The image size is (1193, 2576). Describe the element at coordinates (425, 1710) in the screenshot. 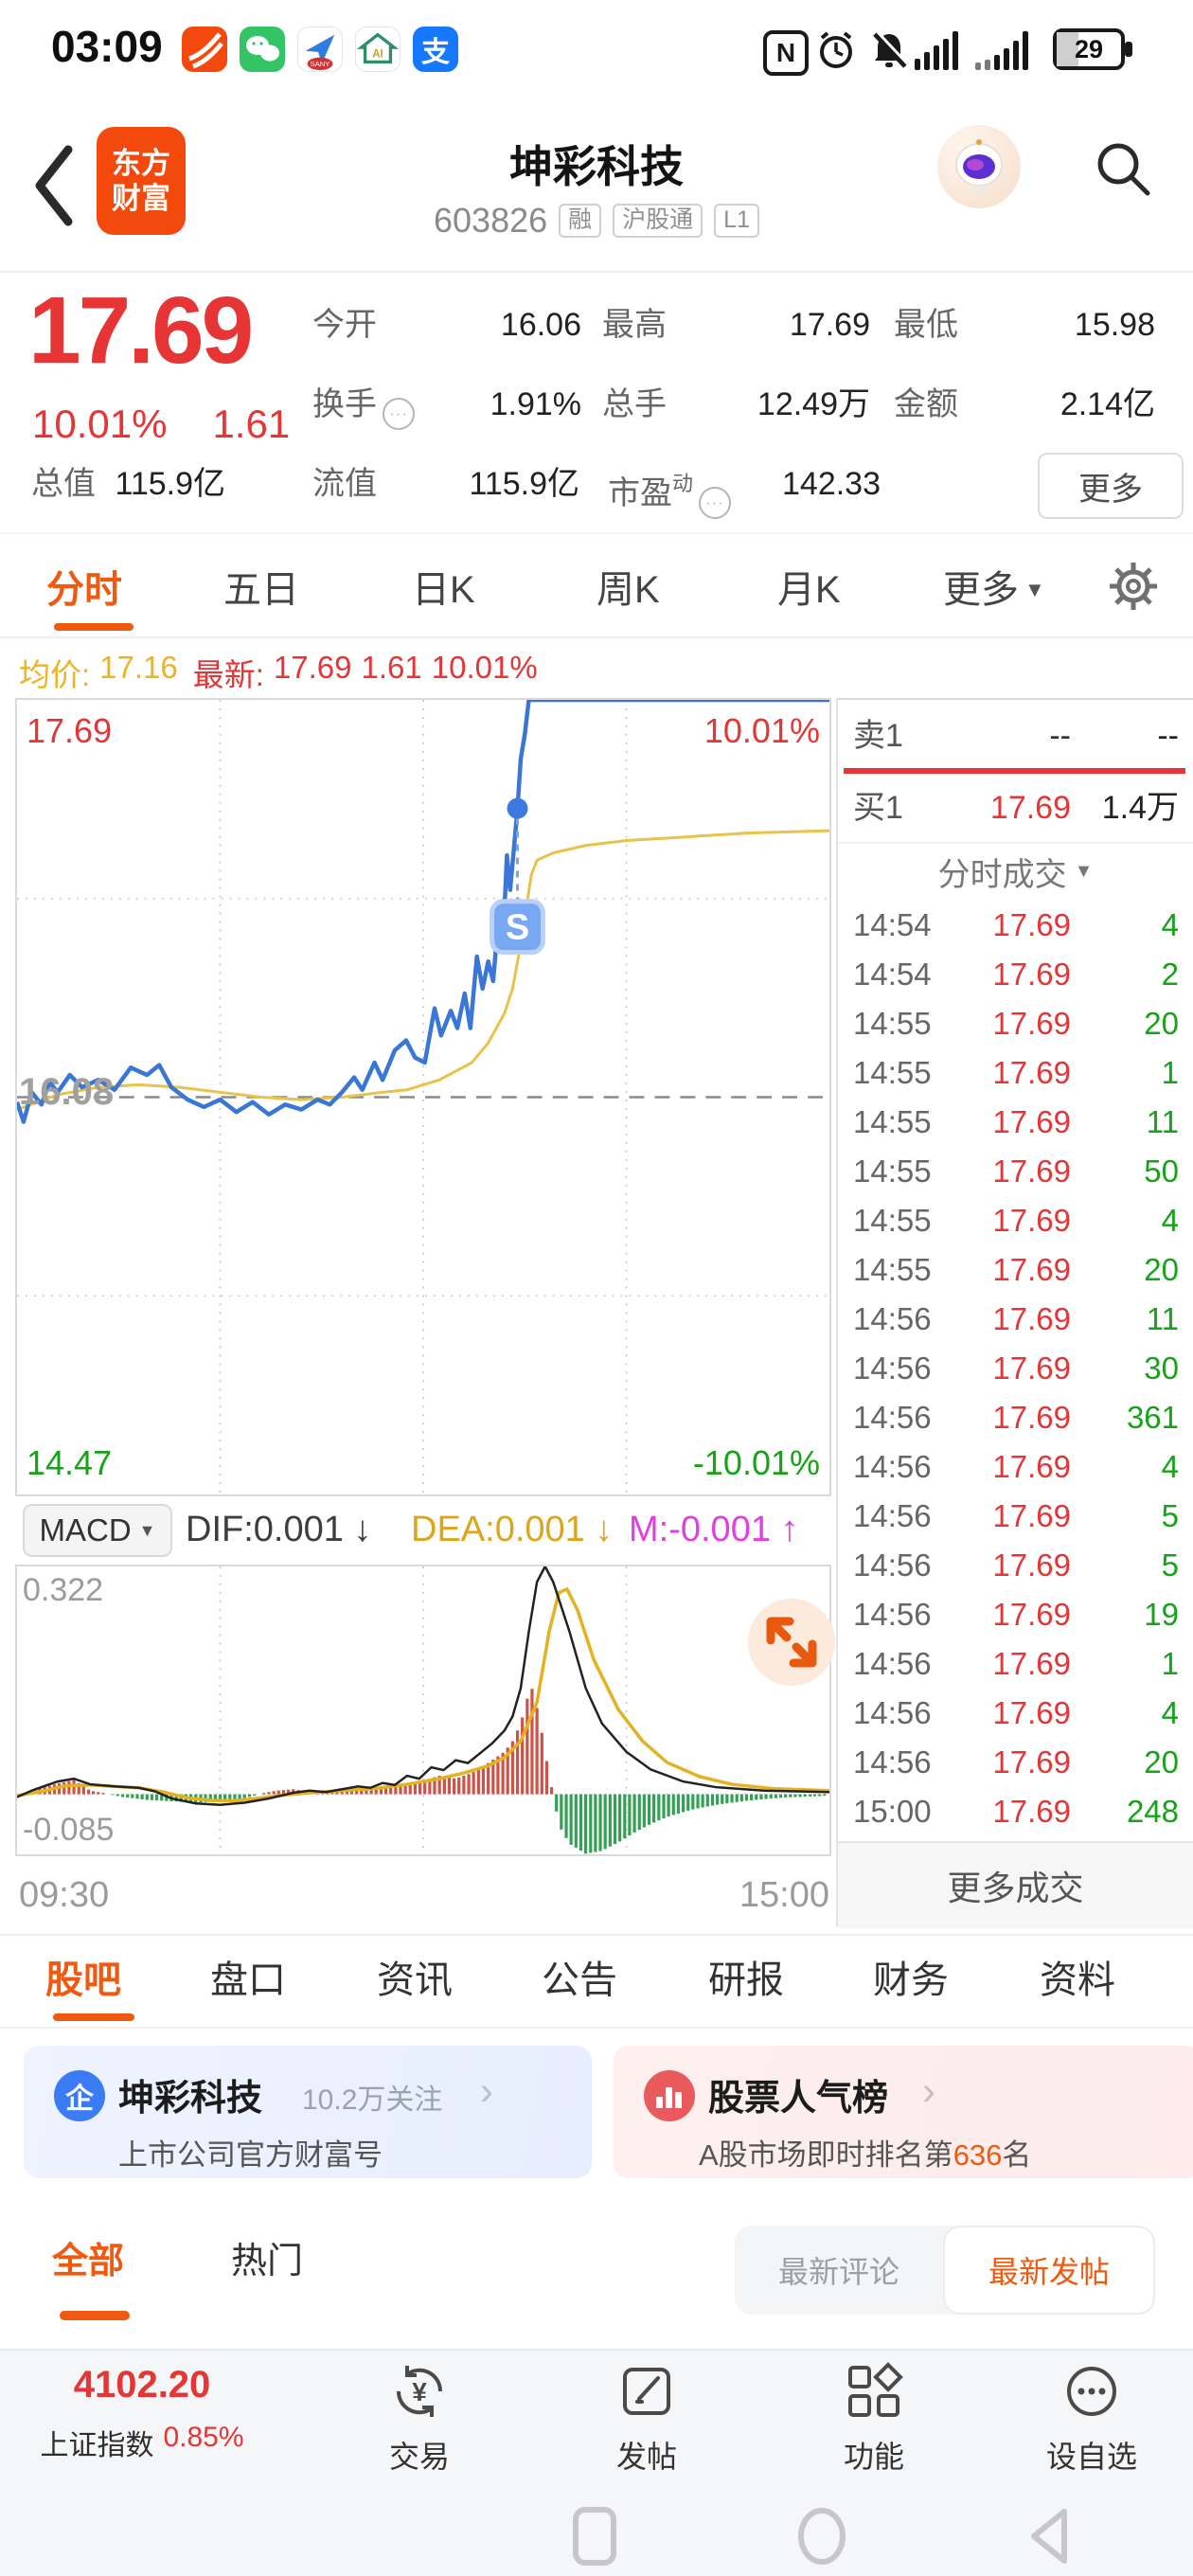

I see `macd-chart: 0.322 -0.085` at that location.